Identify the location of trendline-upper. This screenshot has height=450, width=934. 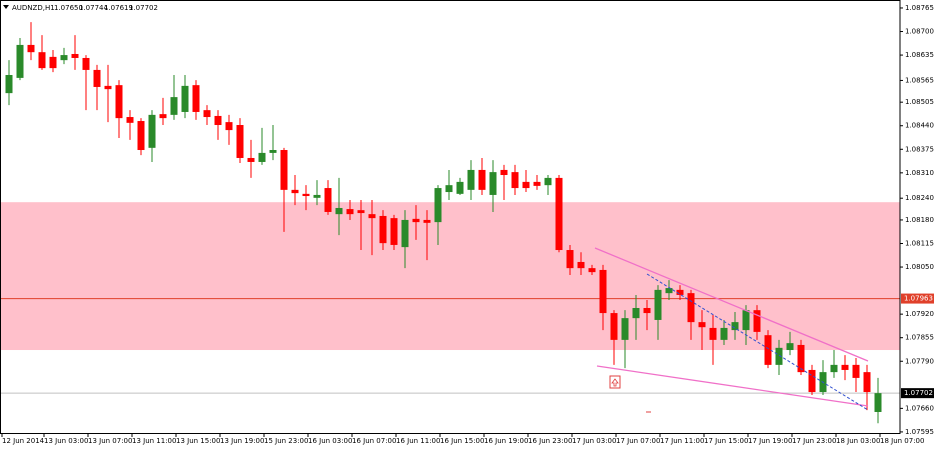
(731, 304).